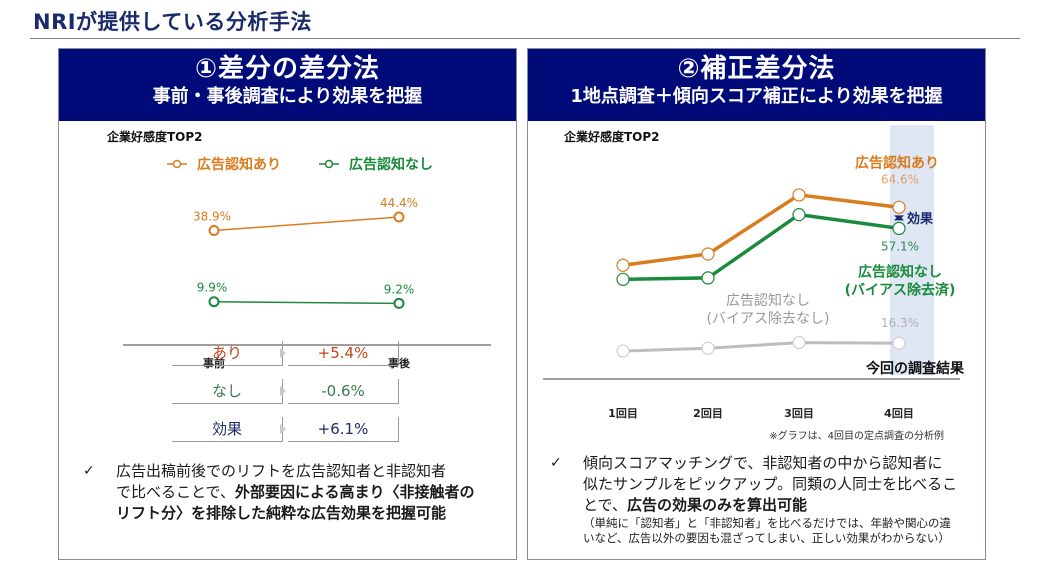 This screenshot has height=581, width=1040. I want to click on x-tick-label: 事前, so click(214, 363).